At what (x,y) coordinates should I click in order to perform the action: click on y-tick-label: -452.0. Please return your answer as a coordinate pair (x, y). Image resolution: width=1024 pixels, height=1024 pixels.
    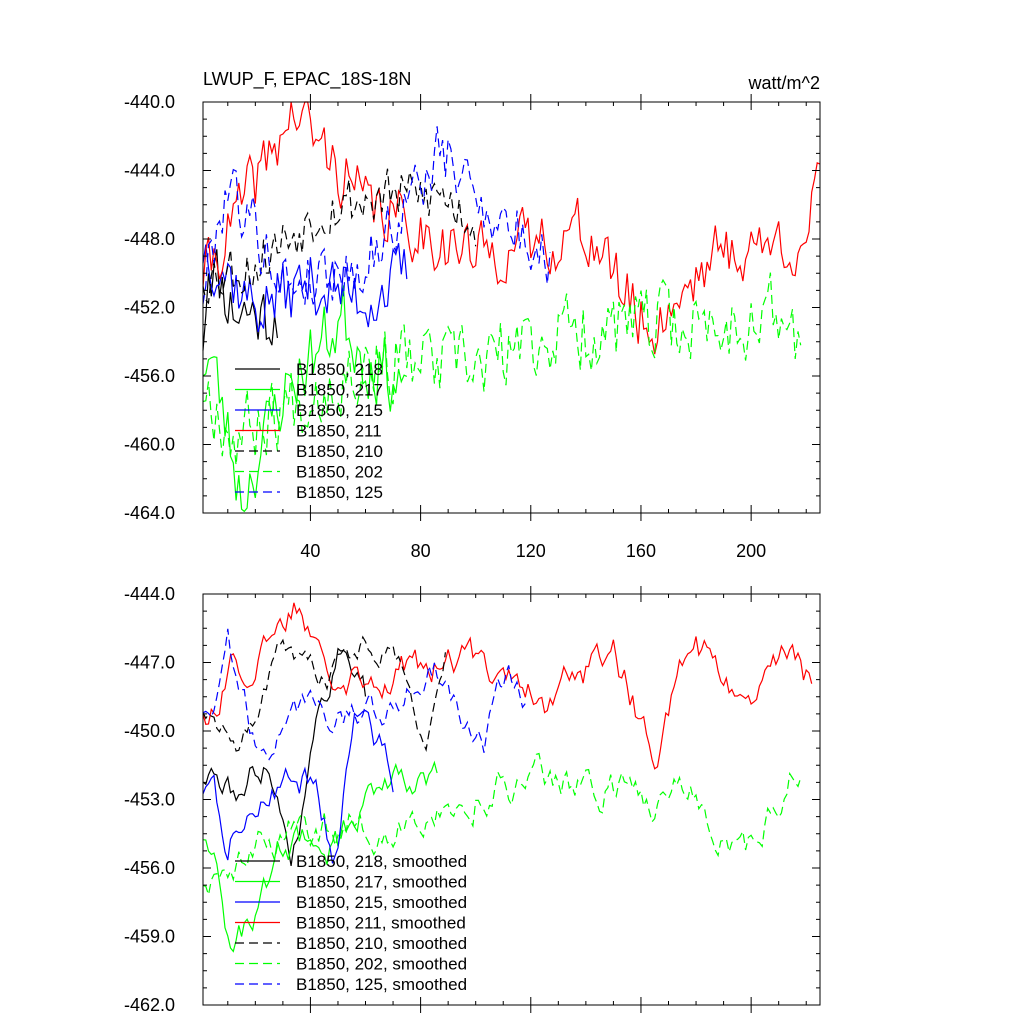
    Looking at the image, I should click on (149, 308).